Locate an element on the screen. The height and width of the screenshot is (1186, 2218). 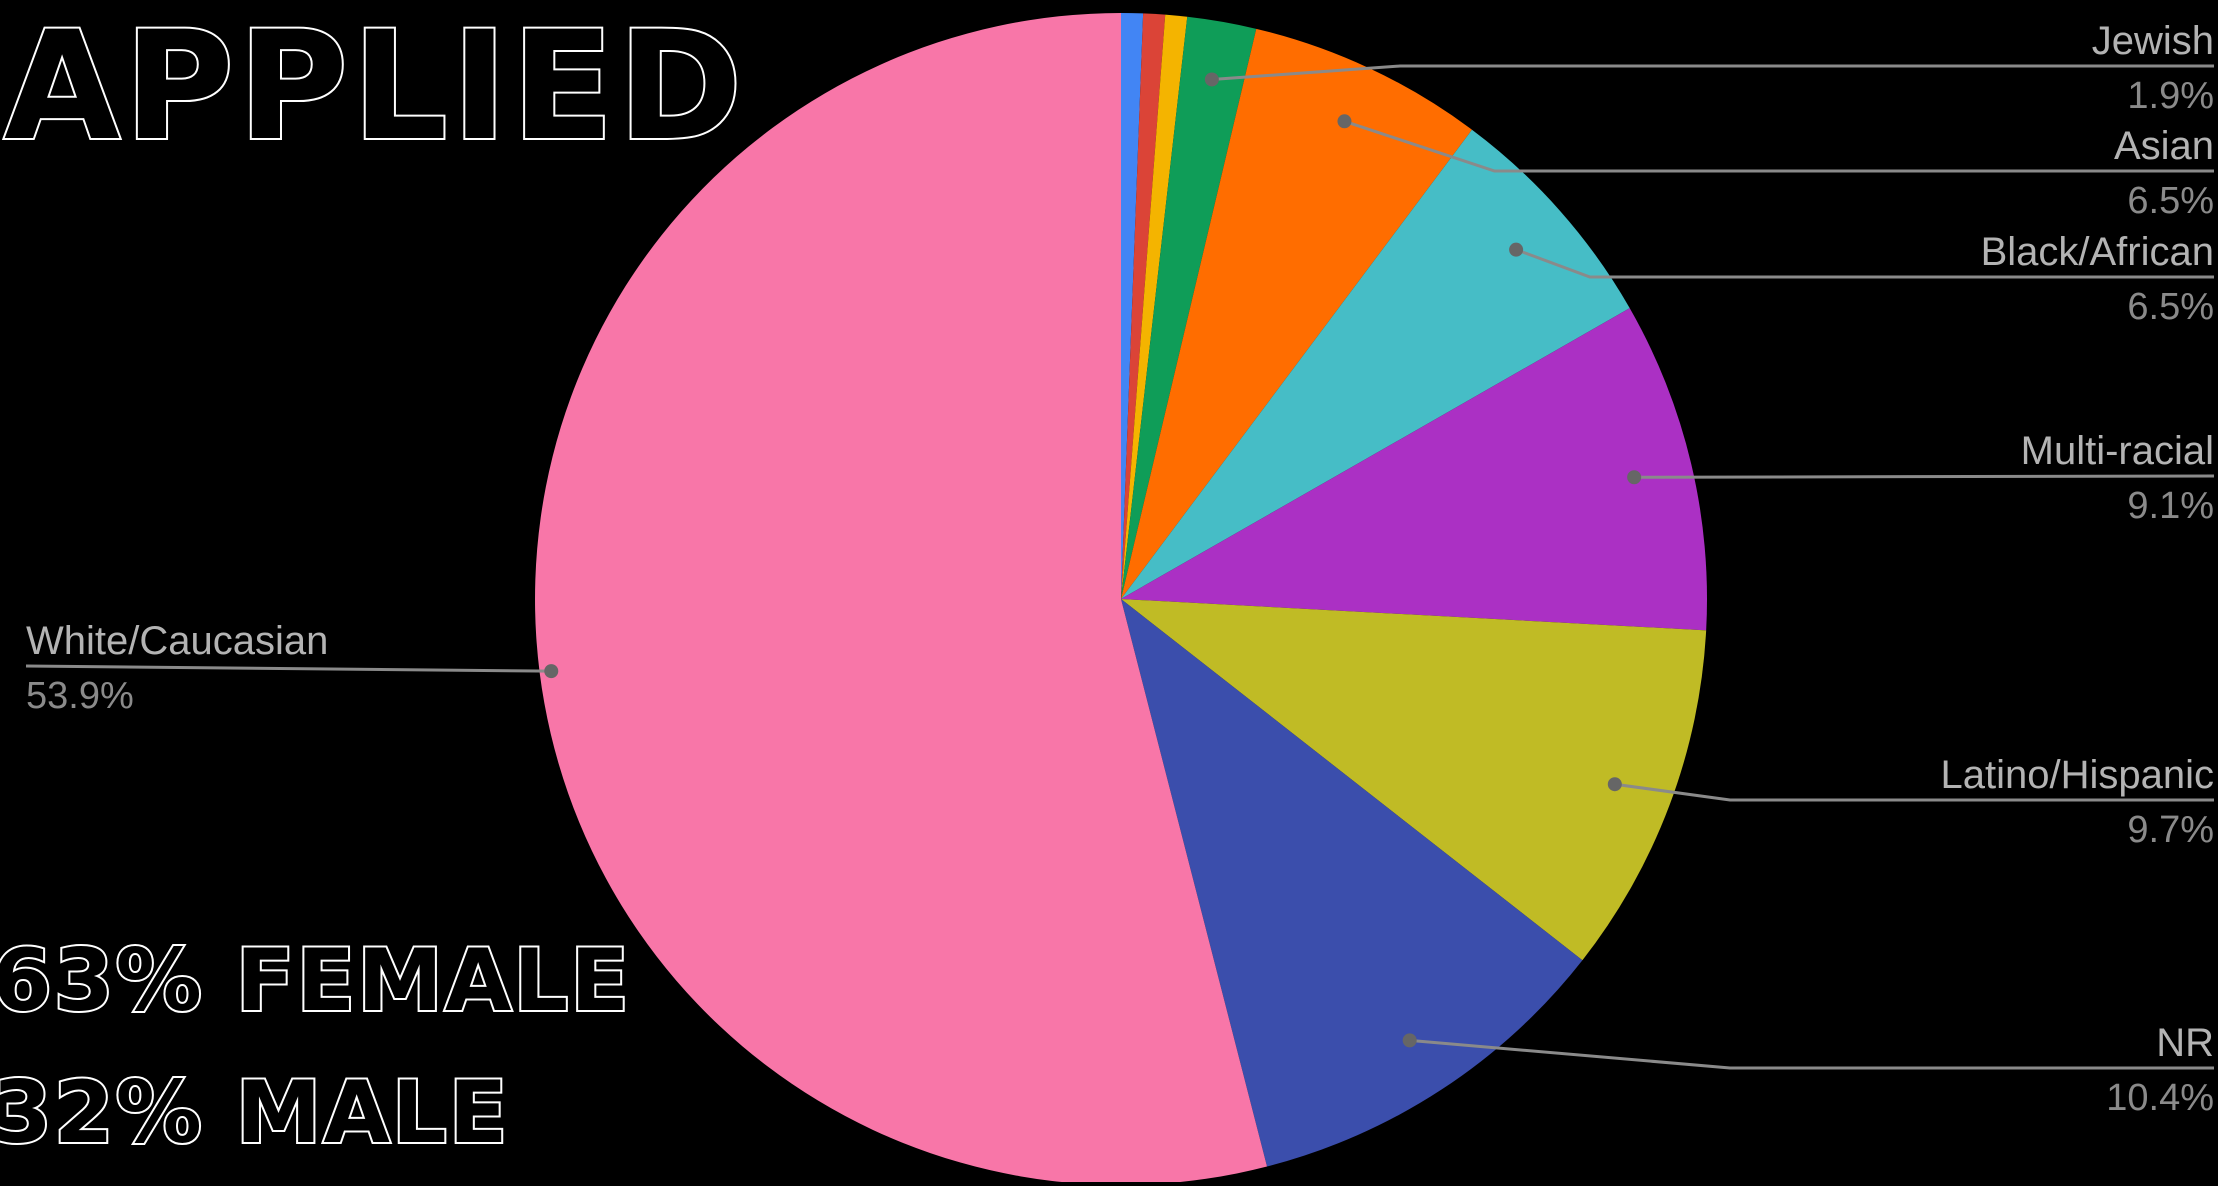
slice-percent-latino-hispanic: 9.7% is located at coordinates (2170, 830).